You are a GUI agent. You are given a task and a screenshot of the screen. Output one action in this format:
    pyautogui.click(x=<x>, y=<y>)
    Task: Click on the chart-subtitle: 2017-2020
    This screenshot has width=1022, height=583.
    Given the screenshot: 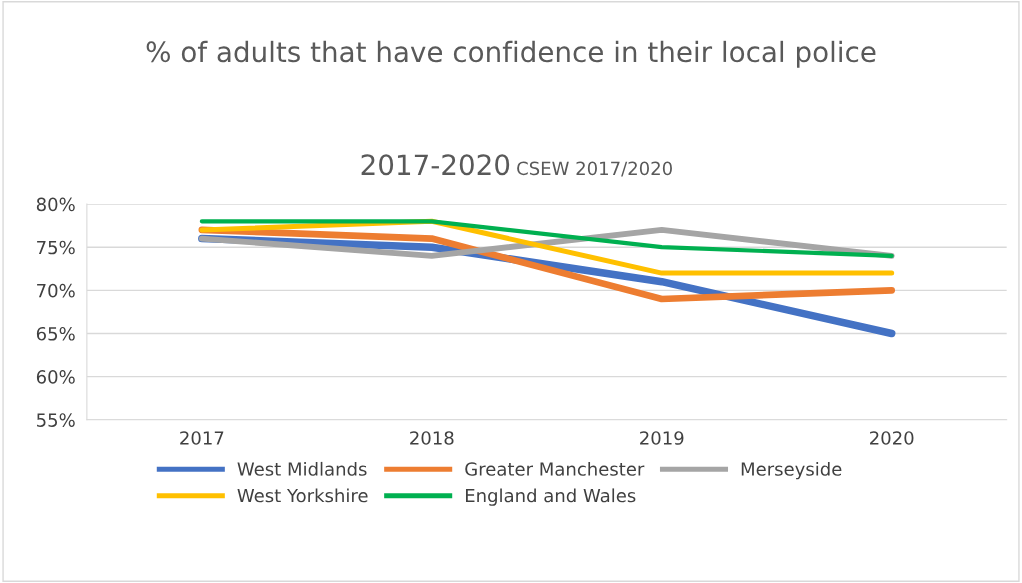 What is the action you would take?
    pyautogui.click(x=435, y=165)
    